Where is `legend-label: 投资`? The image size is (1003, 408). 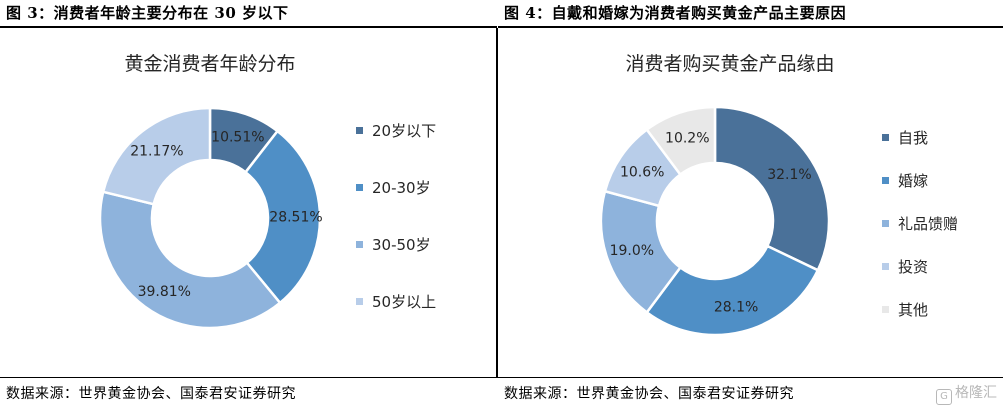
legend-label: 投资 is located at coordinates (913, 267).